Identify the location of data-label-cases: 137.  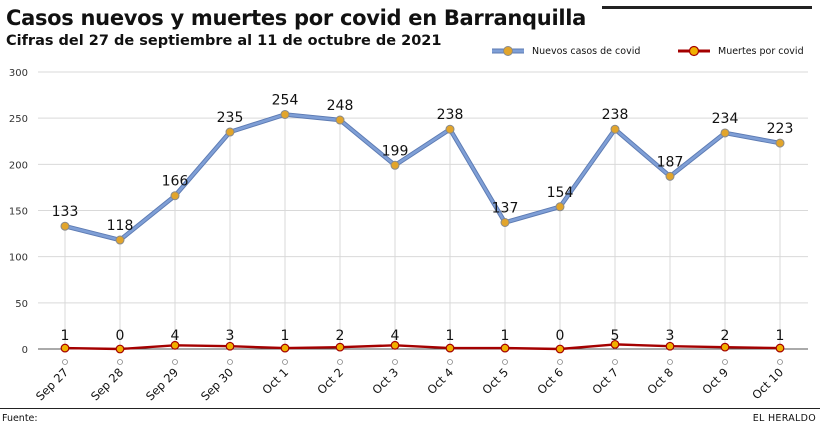
(505, 209).